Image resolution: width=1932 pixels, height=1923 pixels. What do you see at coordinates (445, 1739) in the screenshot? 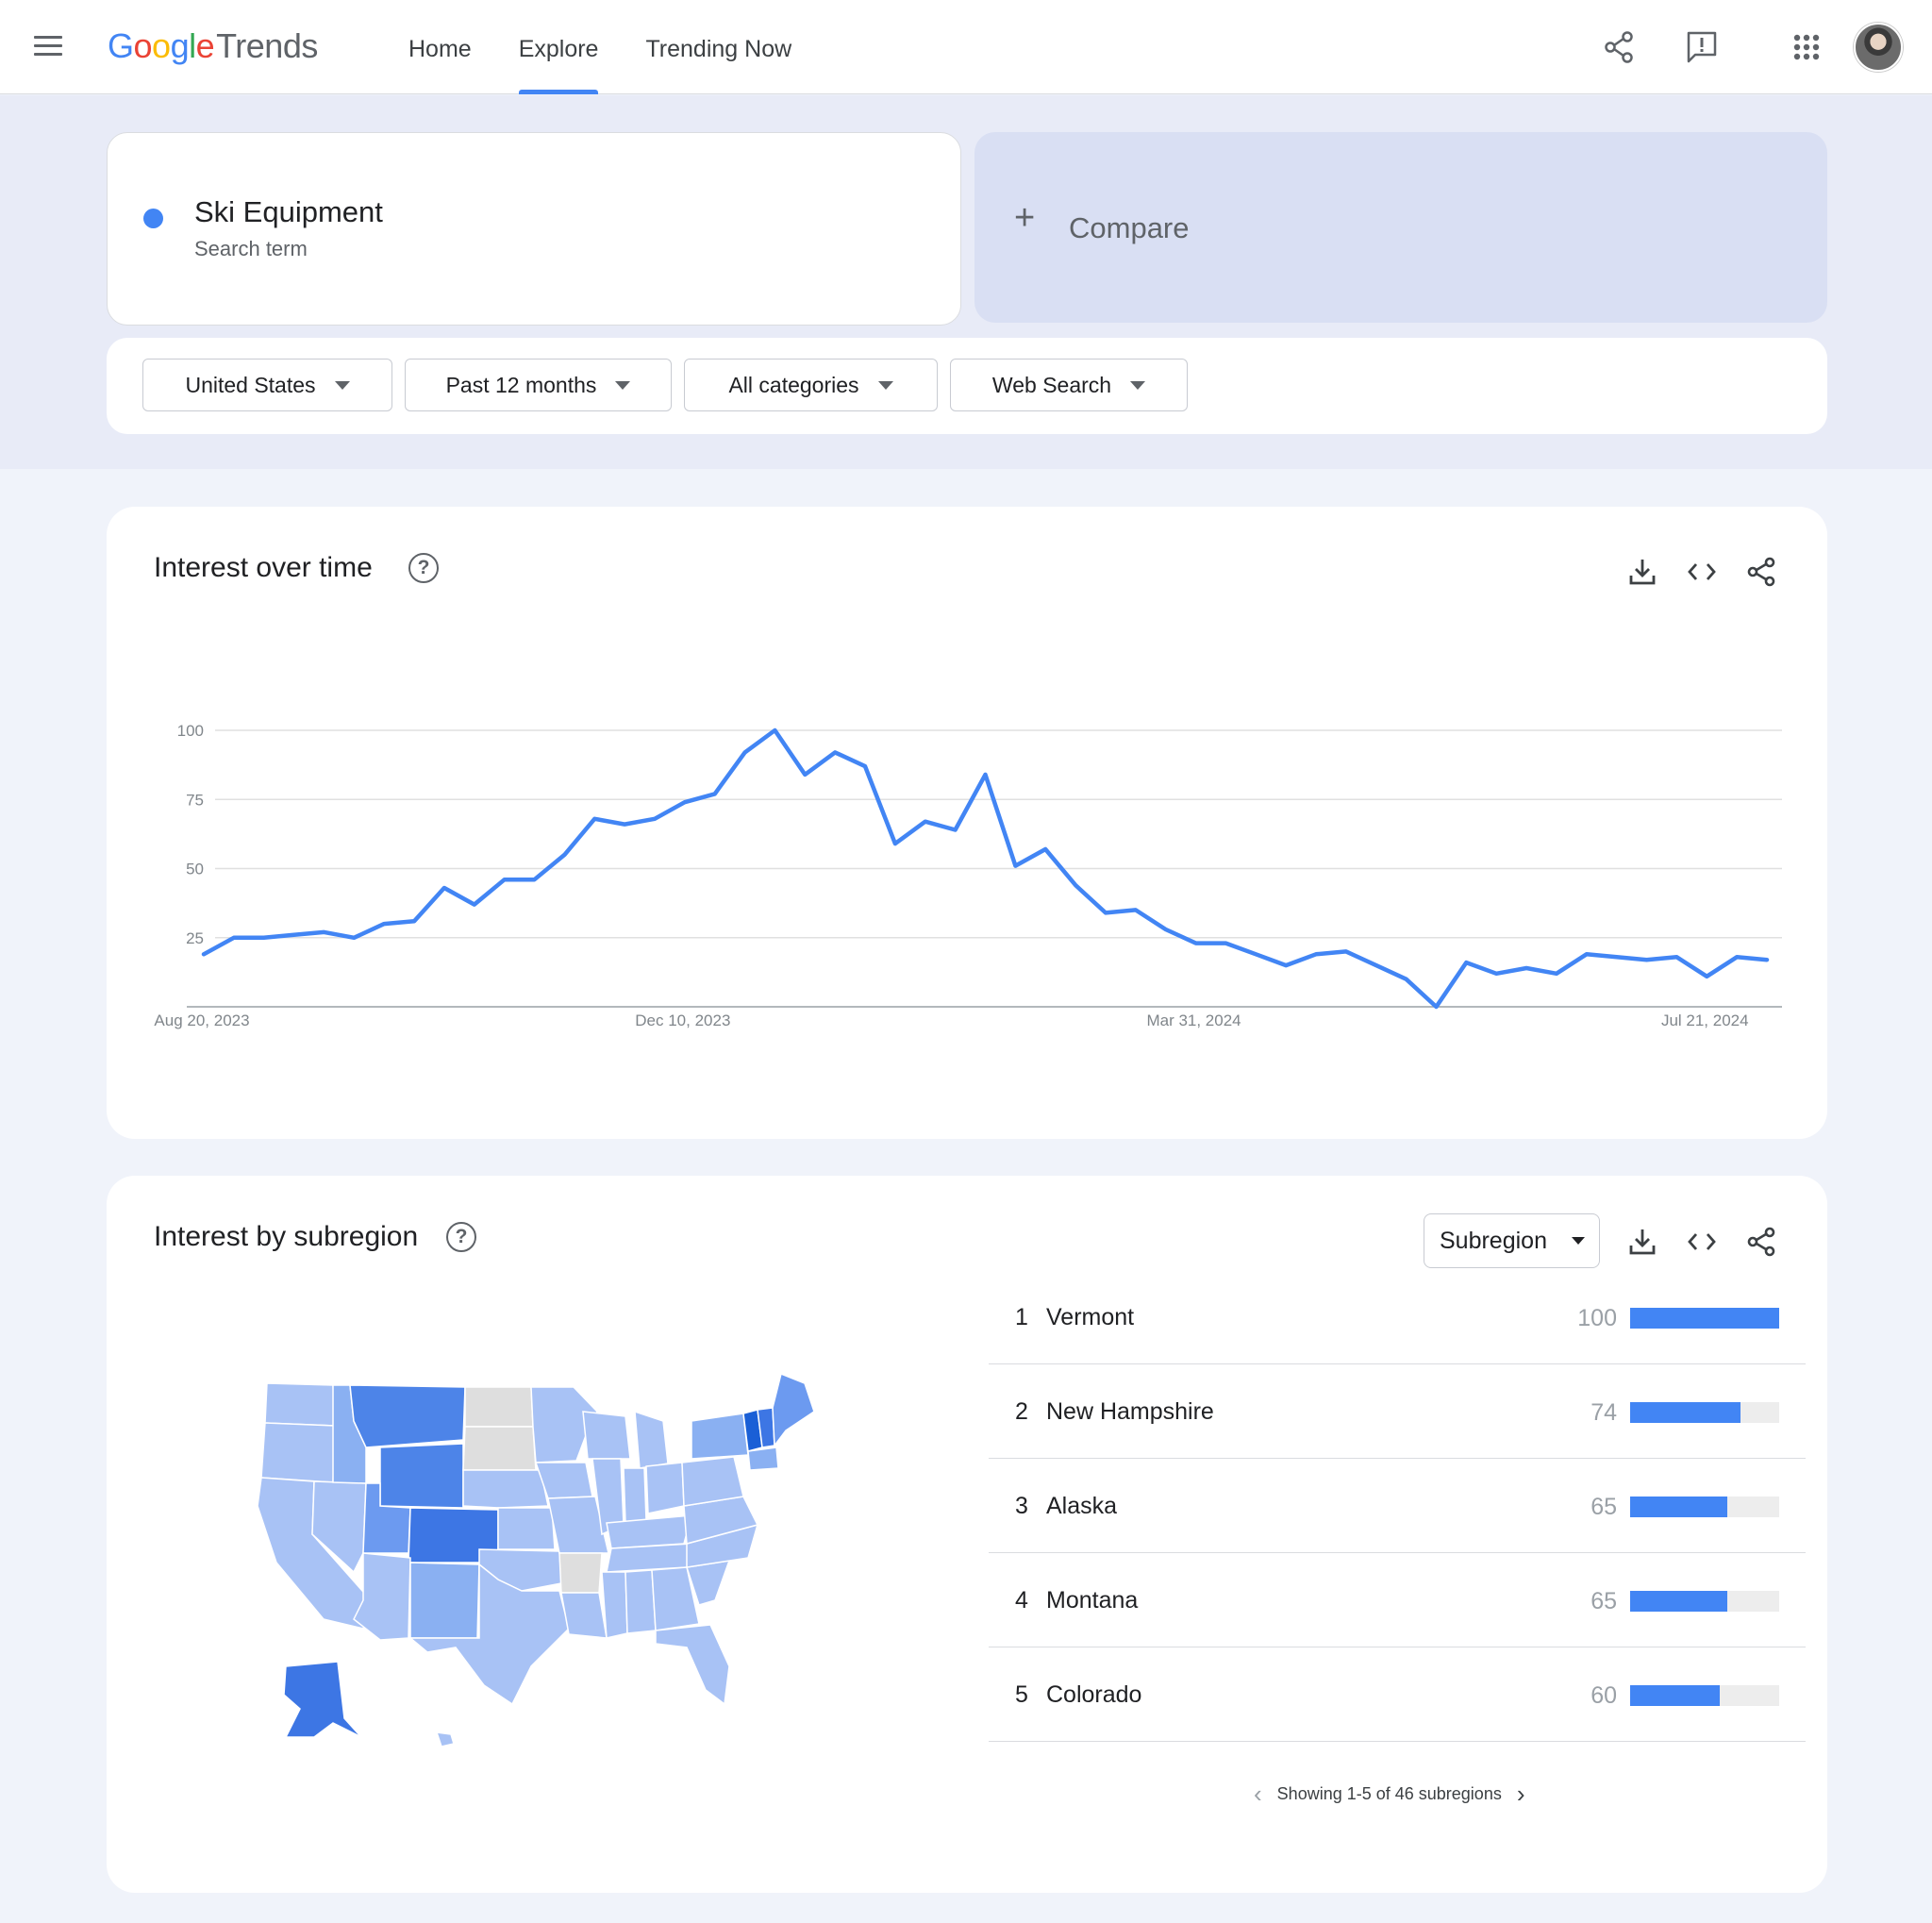
I see `map-state-hawaii` at bounding box center [445, 1739].